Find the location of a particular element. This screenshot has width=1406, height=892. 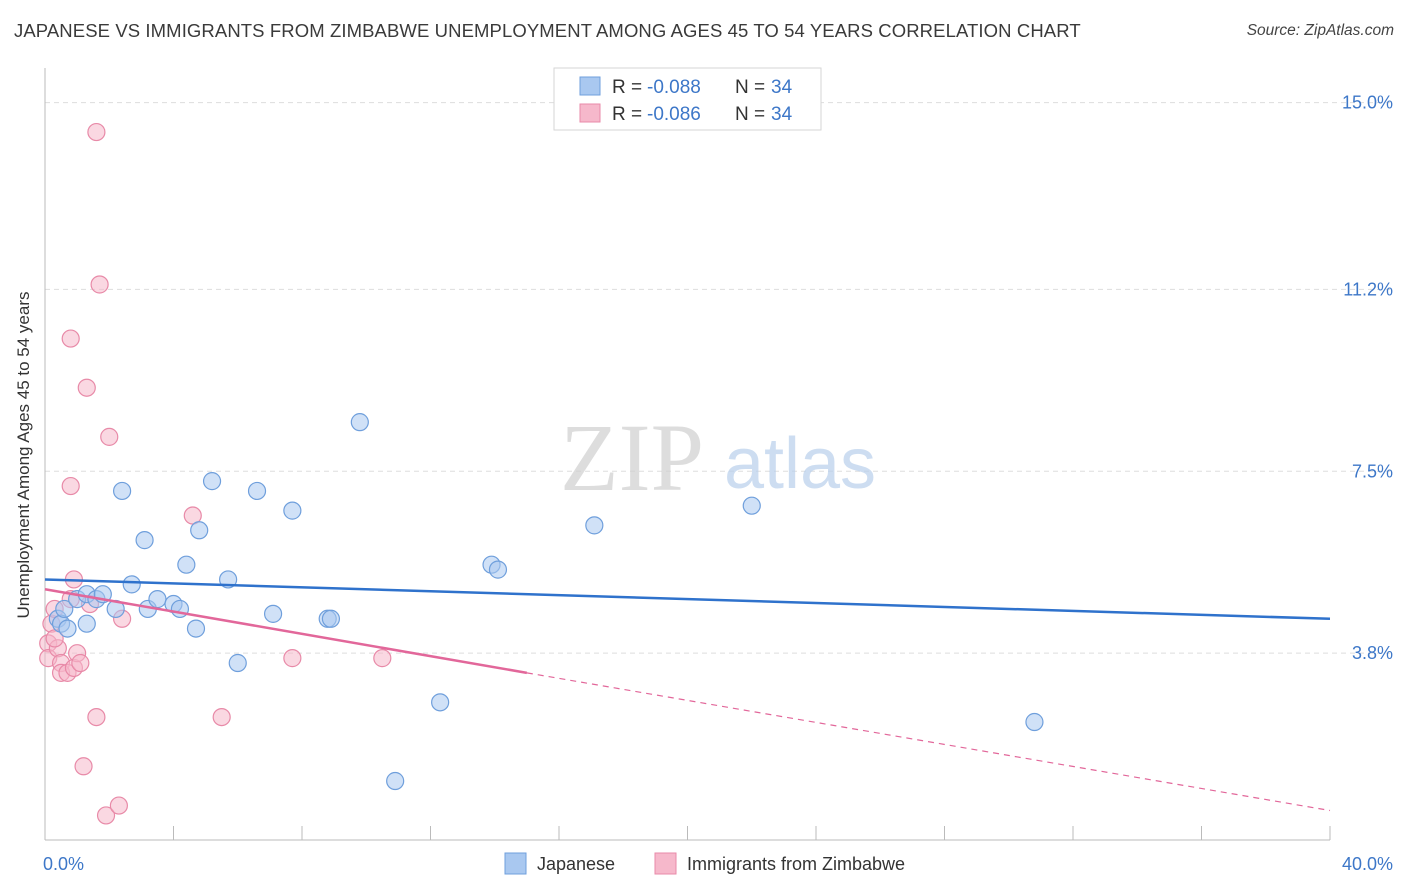

y-tick-label-2: 11.2% is located at coordinates (1368, 289).